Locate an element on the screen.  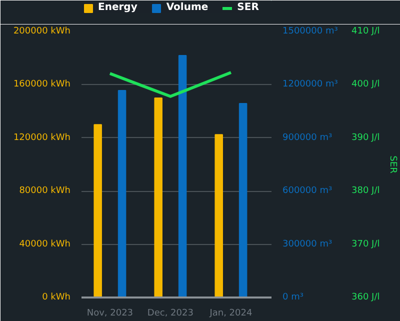
legend-label: Energy is located at coordinates (118, 7).